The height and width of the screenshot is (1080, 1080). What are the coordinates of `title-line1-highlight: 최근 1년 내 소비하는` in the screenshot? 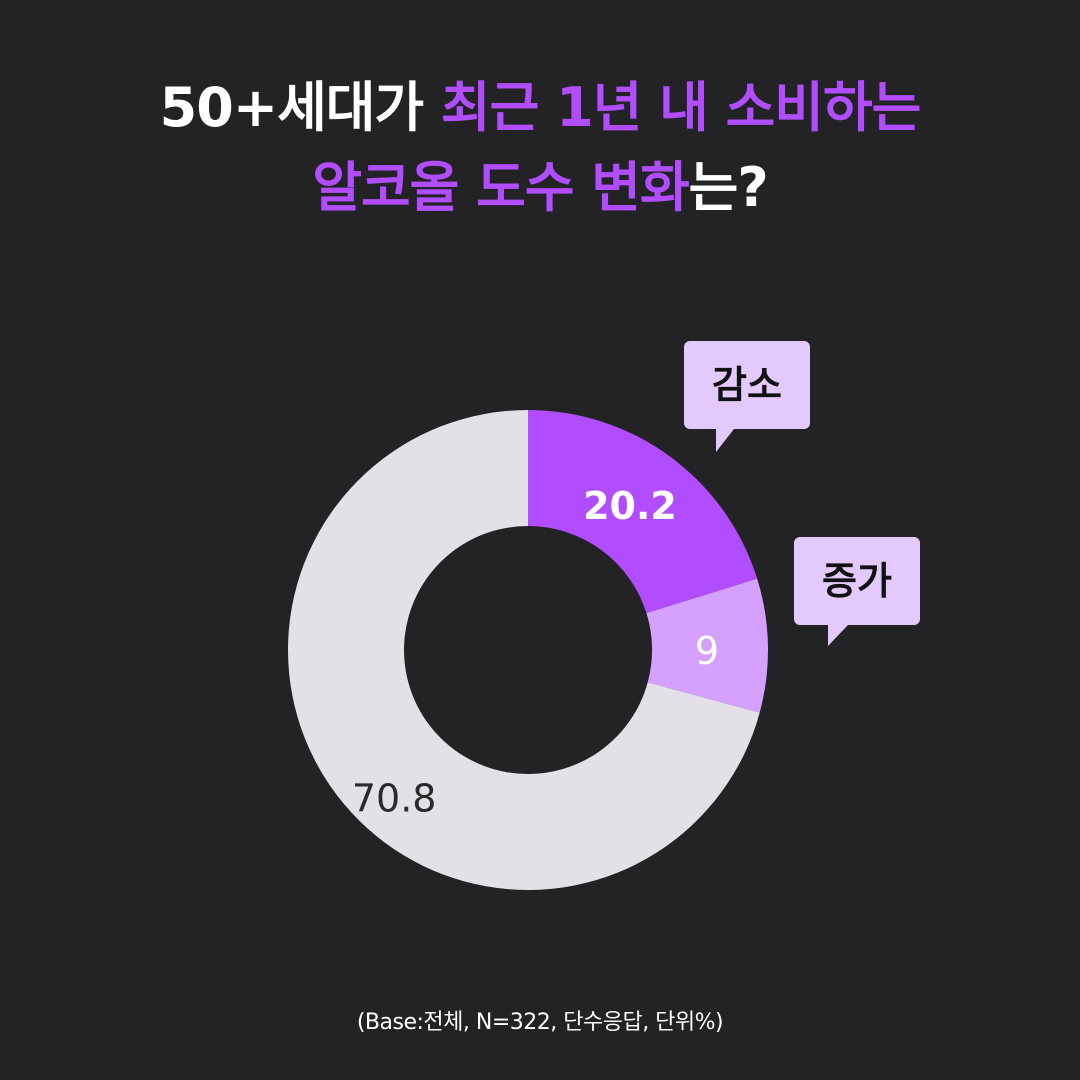 It's located at (680, 107).